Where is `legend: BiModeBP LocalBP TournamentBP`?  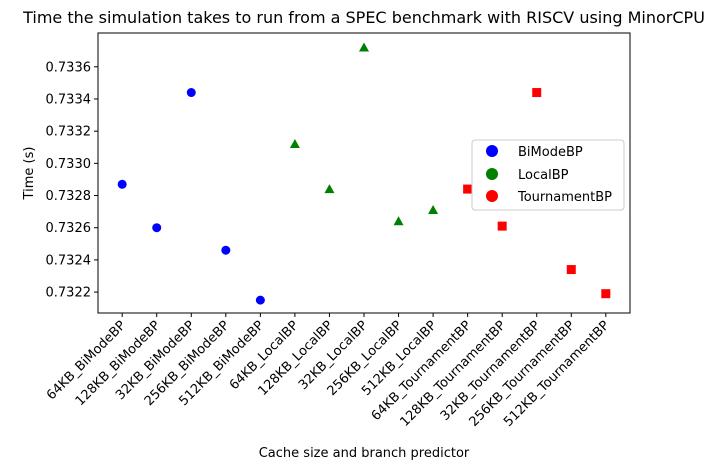
legend: BiModeBP LocalBP TournamentBP is located at coordinates (548, 175).